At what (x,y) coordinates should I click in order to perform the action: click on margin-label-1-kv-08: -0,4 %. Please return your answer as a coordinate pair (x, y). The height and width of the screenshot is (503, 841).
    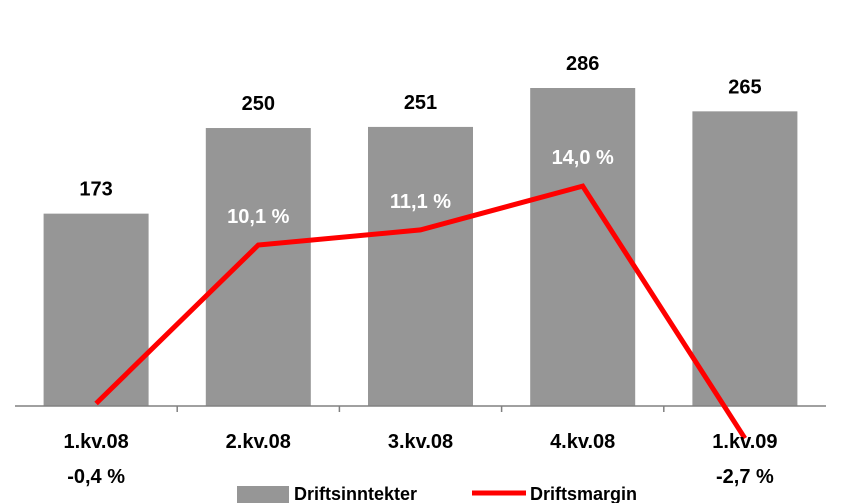
    Looking at the image, I should click on (96, 477).